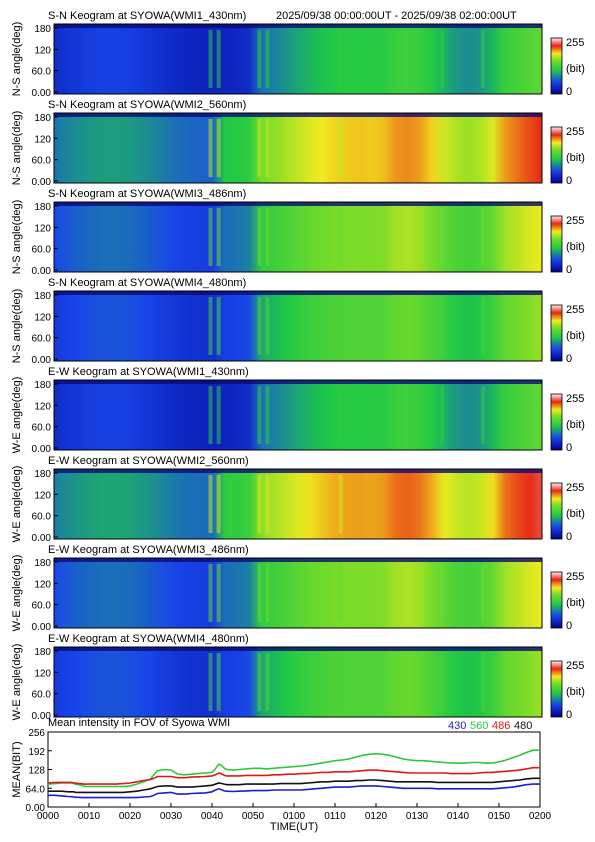  I want to click on legend-entry-480: 480, so click(523, 726).